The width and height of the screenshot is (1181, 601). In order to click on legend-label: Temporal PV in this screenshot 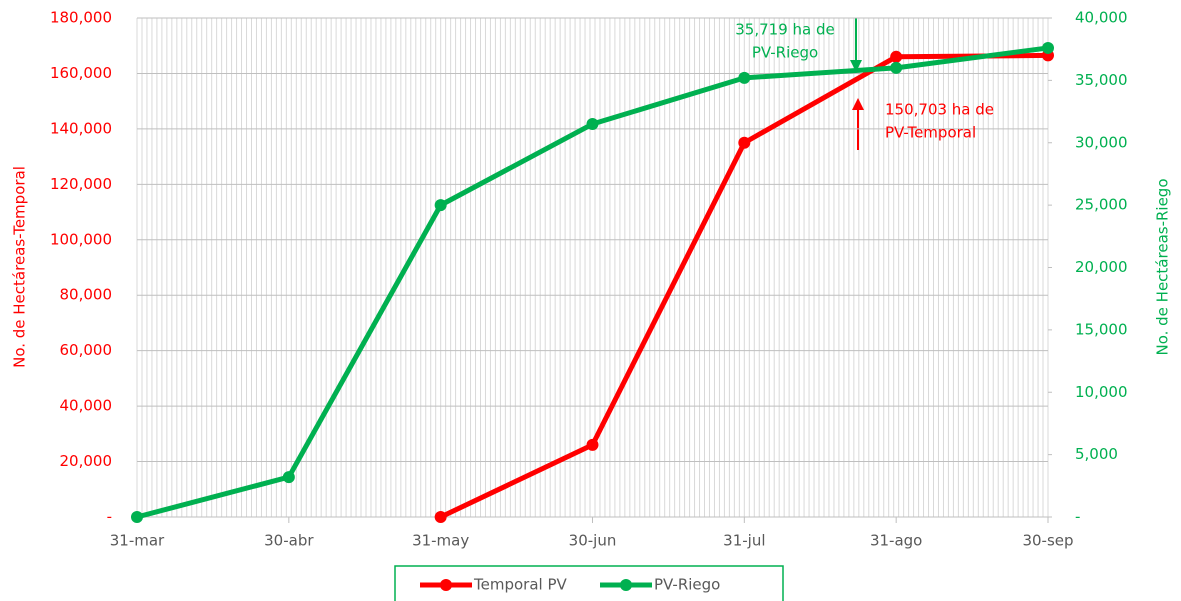, I will do `click(520, 585)`.